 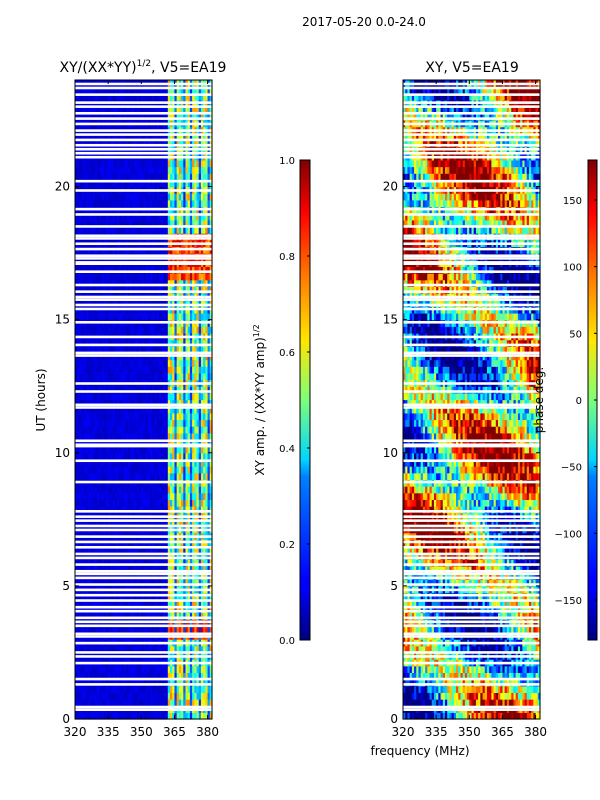 I want to click on amplitude-cbar-label-sup: 1/2, so click(x=256, y=330).